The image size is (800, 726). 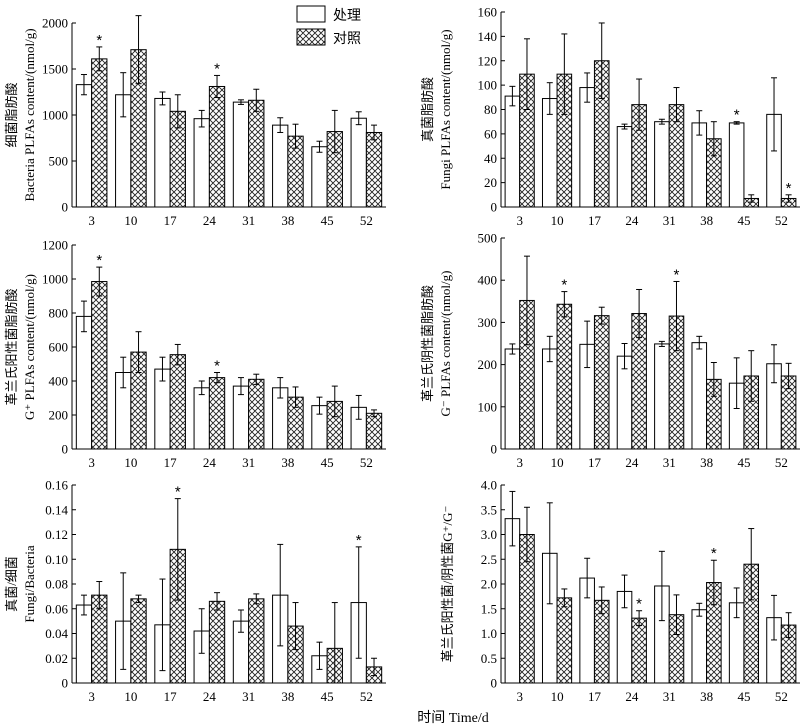 What do you see at coordinates (490, 109) in the screenshot?
I see `y-tick-label: 80` at bounding box center [490, 109].